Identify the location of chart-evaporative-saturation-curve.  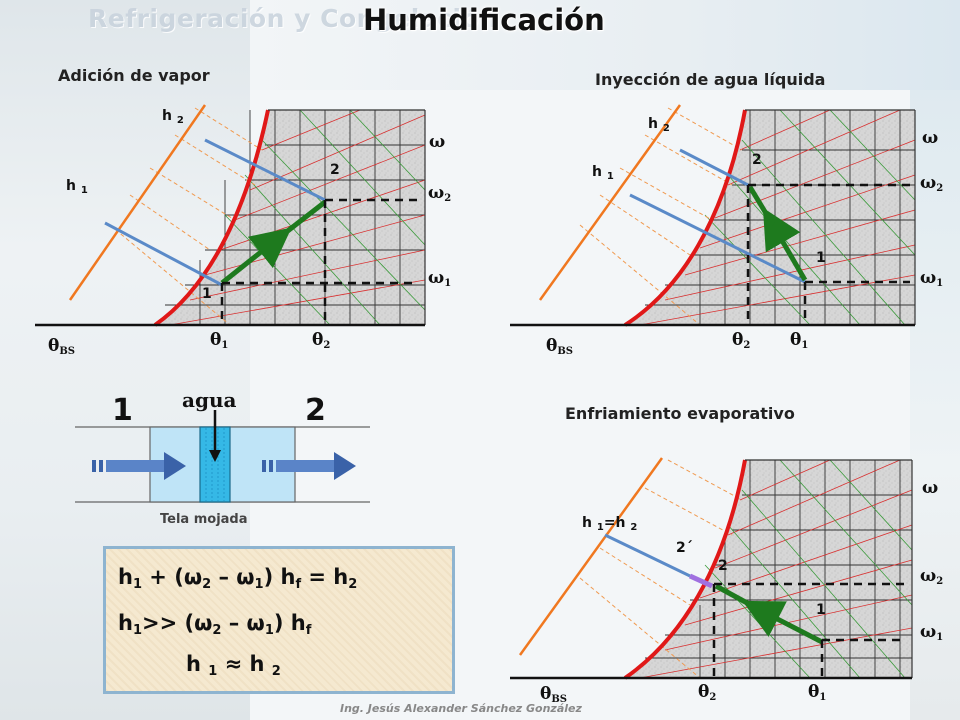
(685, 569).